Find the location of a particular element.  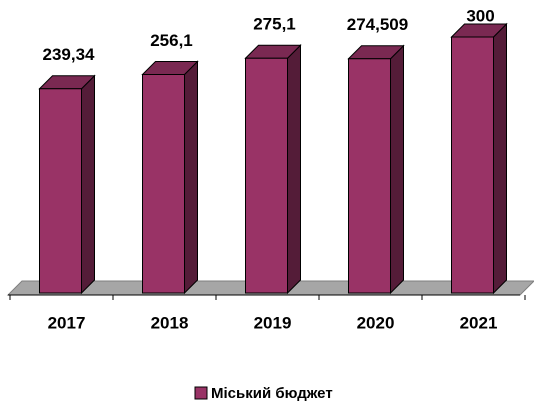

x-tick-label: 2020 is located at coordinates (376, 322).